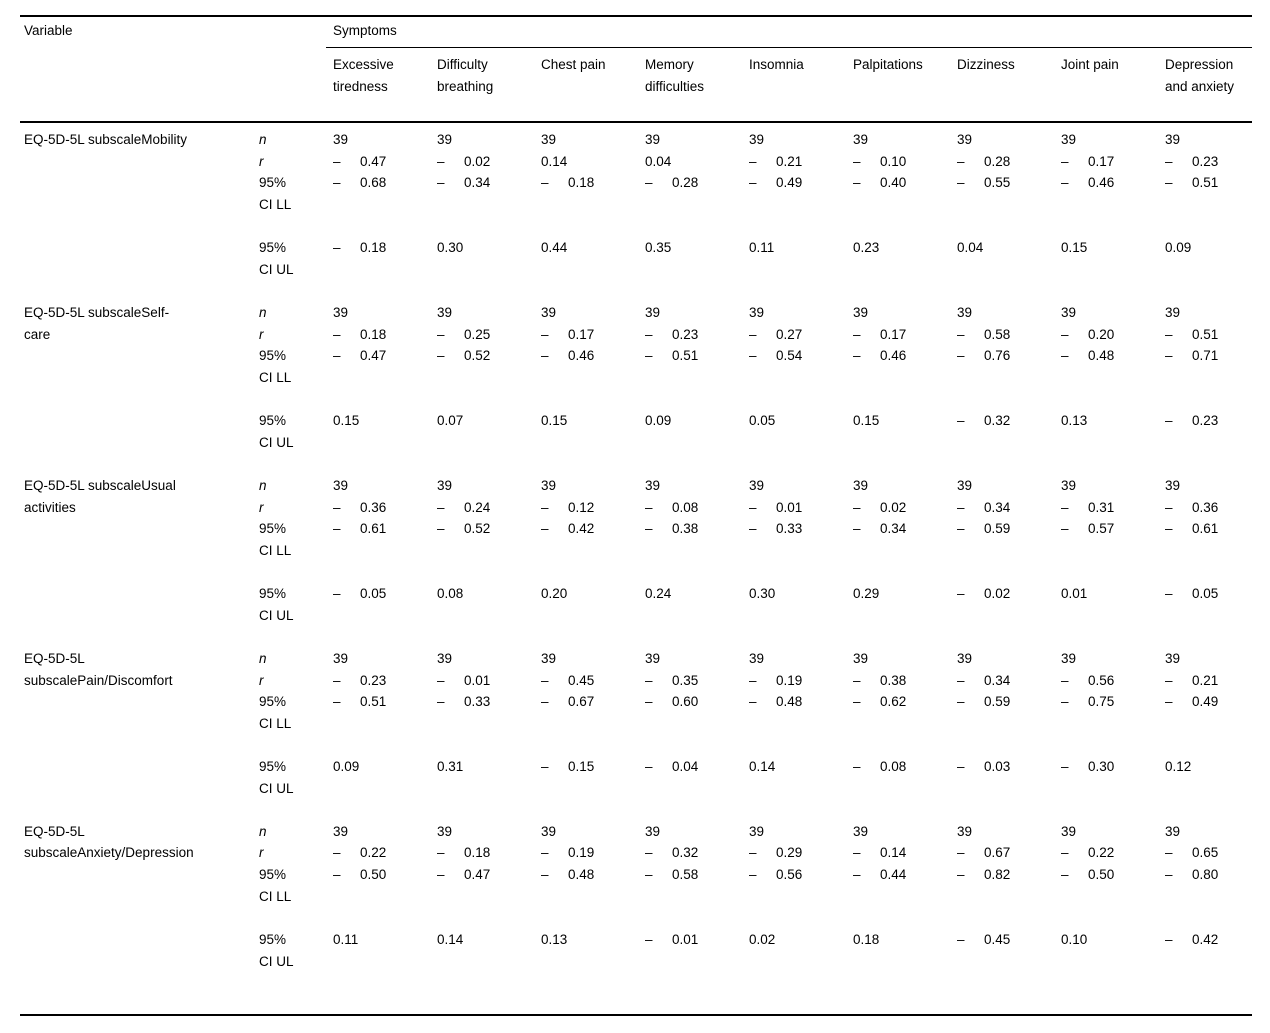  What do you see at coordinates (789, 875) in the screenshot?
I see `cell-number: 0.56` at bounding box center [789, 875].